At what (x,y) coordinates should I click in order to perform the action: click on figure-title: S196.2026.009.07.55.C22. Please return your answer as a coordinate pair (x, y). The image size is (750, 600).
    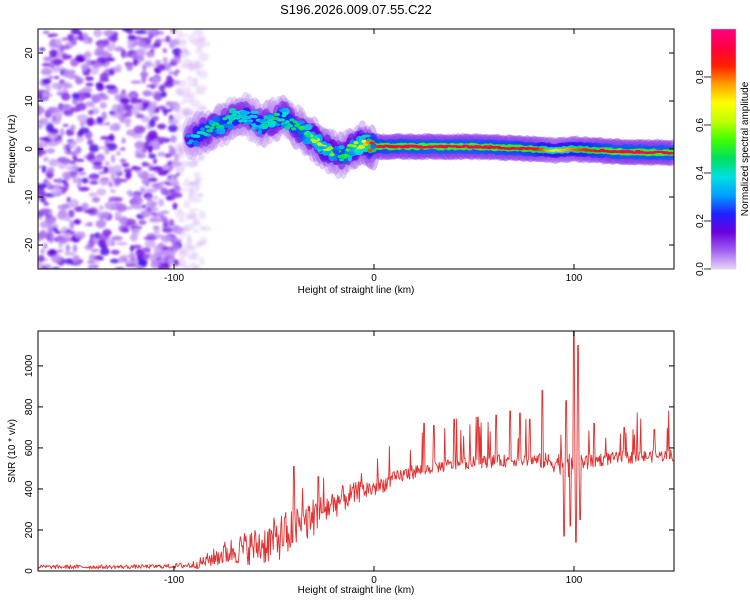
    Looking at the image, I should click on (356, 9).